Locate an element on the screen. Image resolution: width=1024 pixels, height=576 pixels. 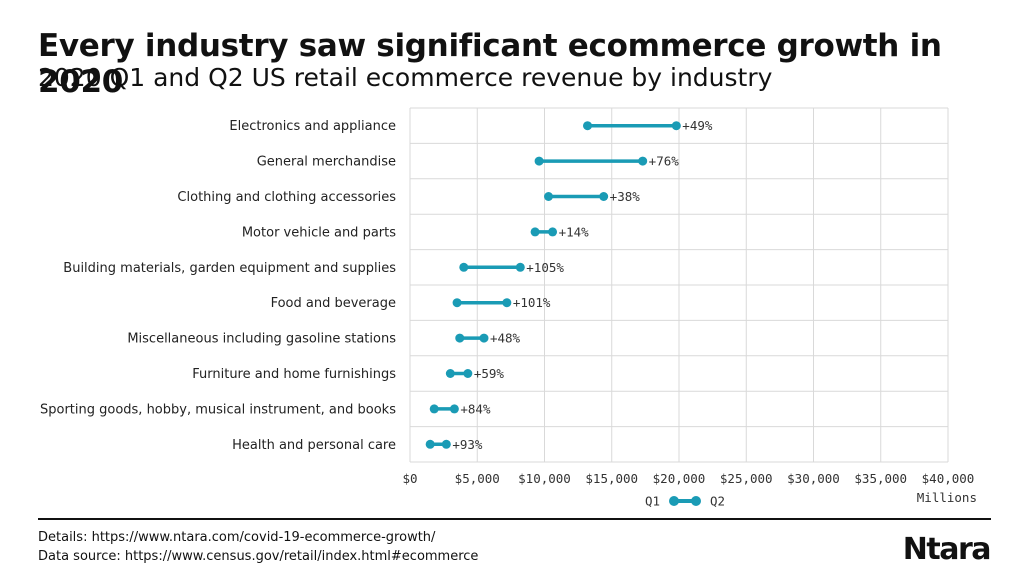
legend-q2-point is located at coordinates (696, 501).